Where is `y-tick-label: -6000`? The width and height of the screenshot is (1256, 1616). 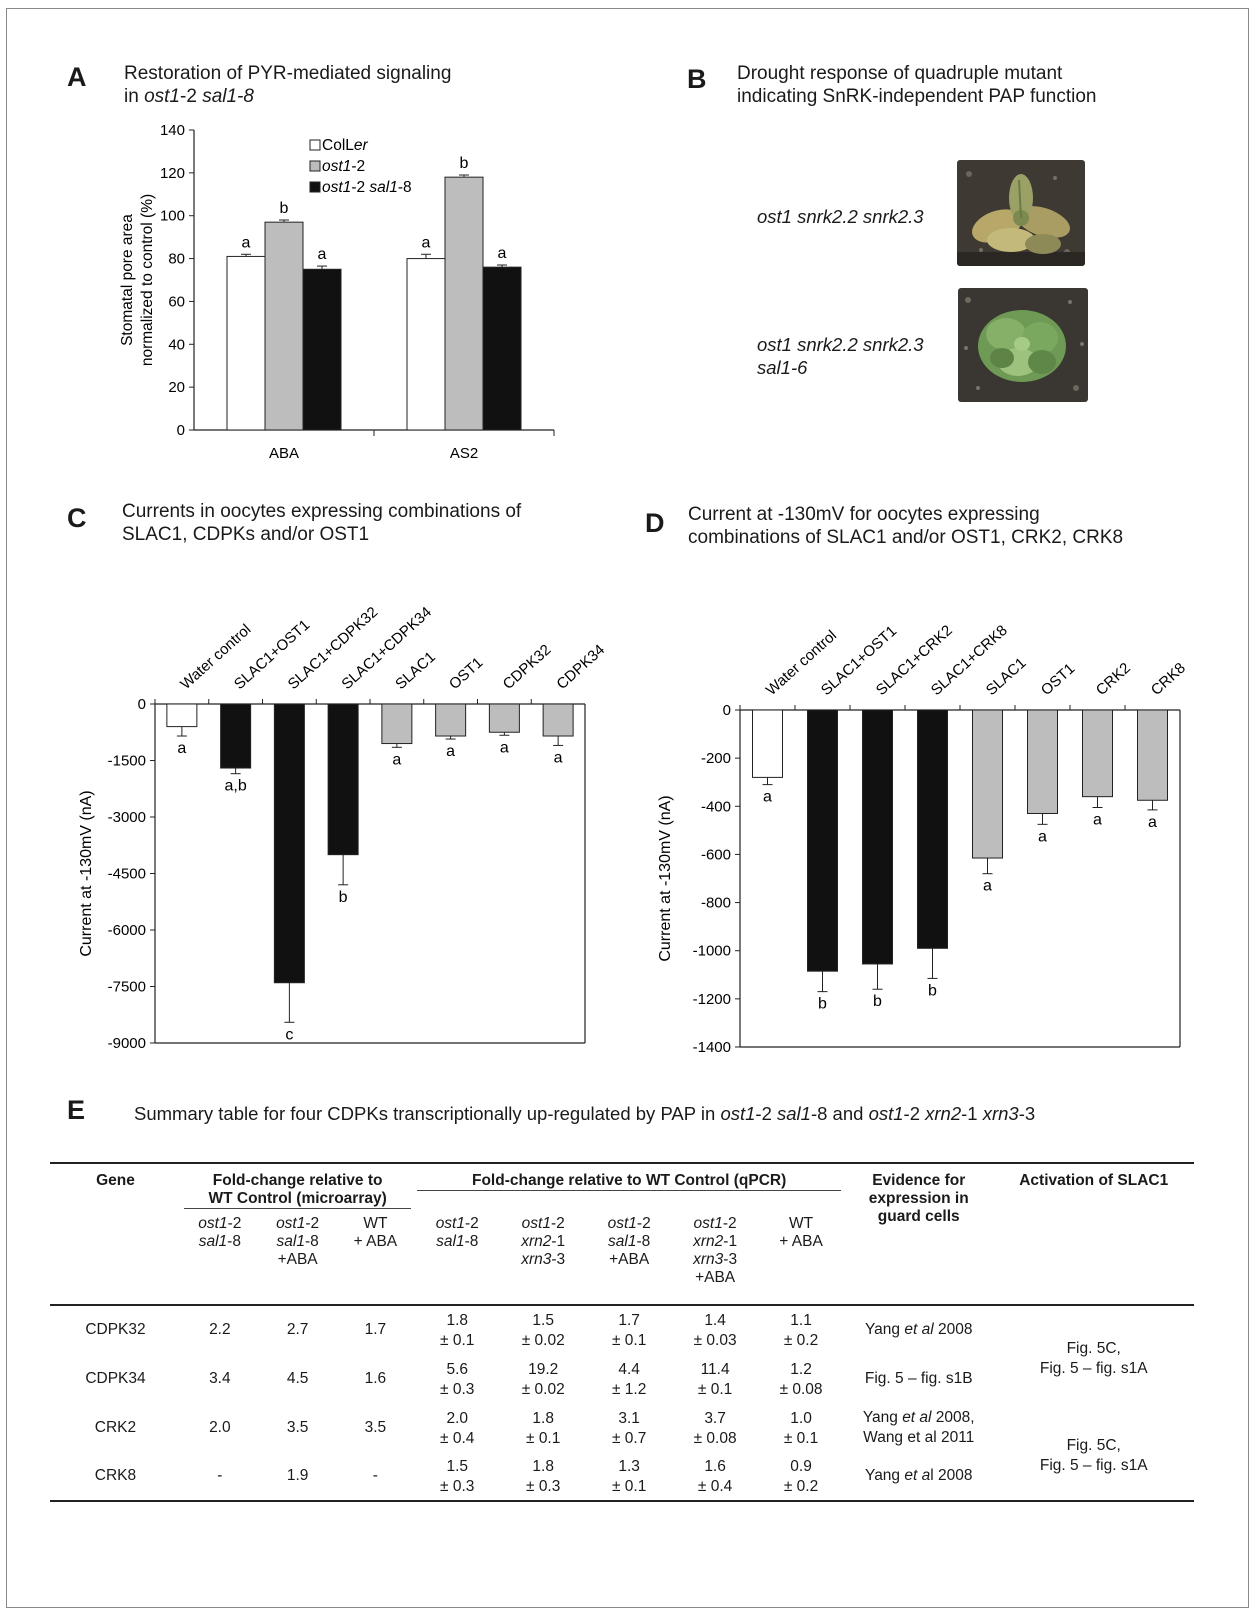
y-tick-label: -6000 is located at coordinates (127, 930).